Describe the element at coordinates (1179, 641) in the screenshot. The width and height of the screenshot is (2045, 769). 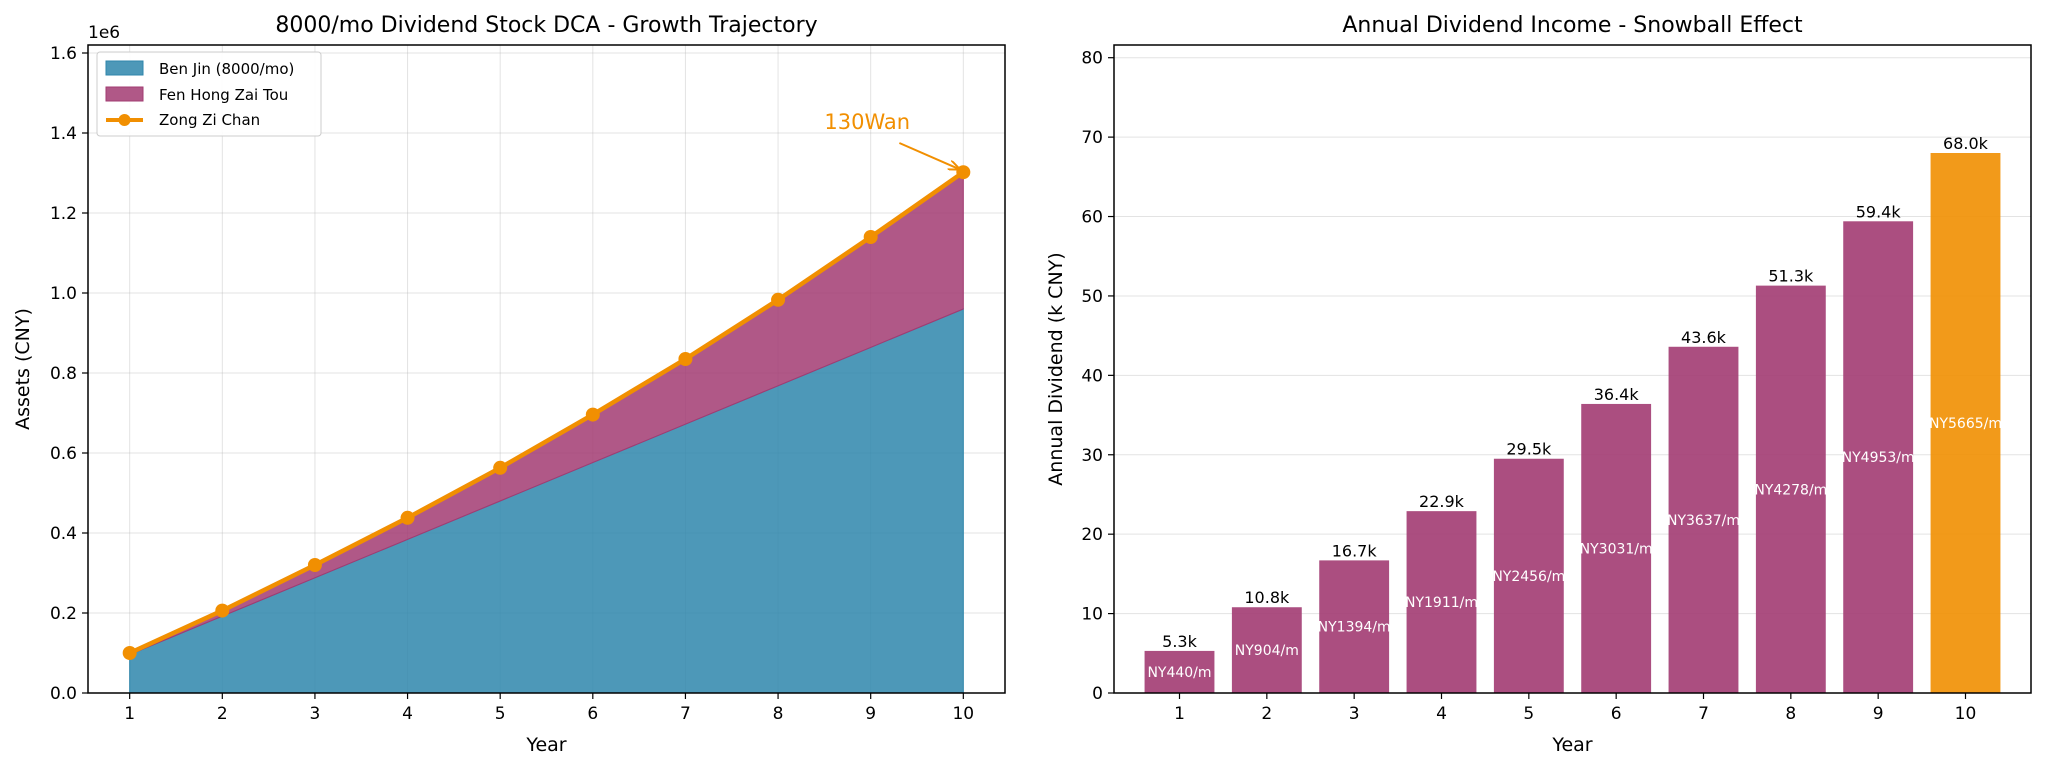
I see `bar-value-label-year-1: 5.3k` at that location.